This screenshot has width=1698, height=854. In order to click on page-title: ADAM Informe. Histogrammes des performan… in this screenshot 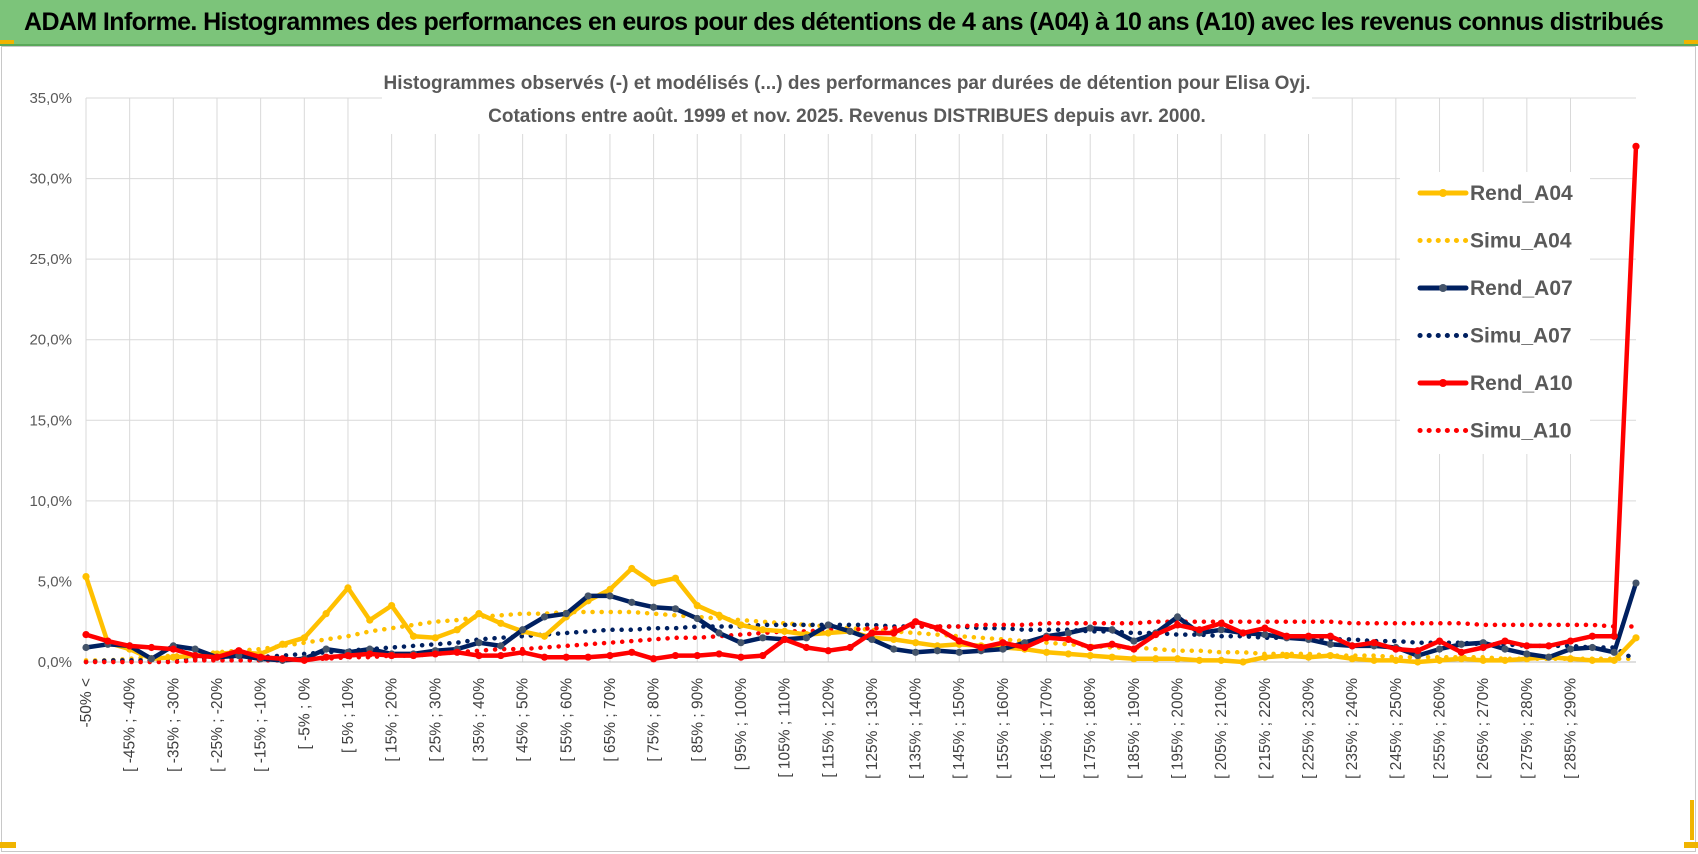, I will do `click(844, 22)`.